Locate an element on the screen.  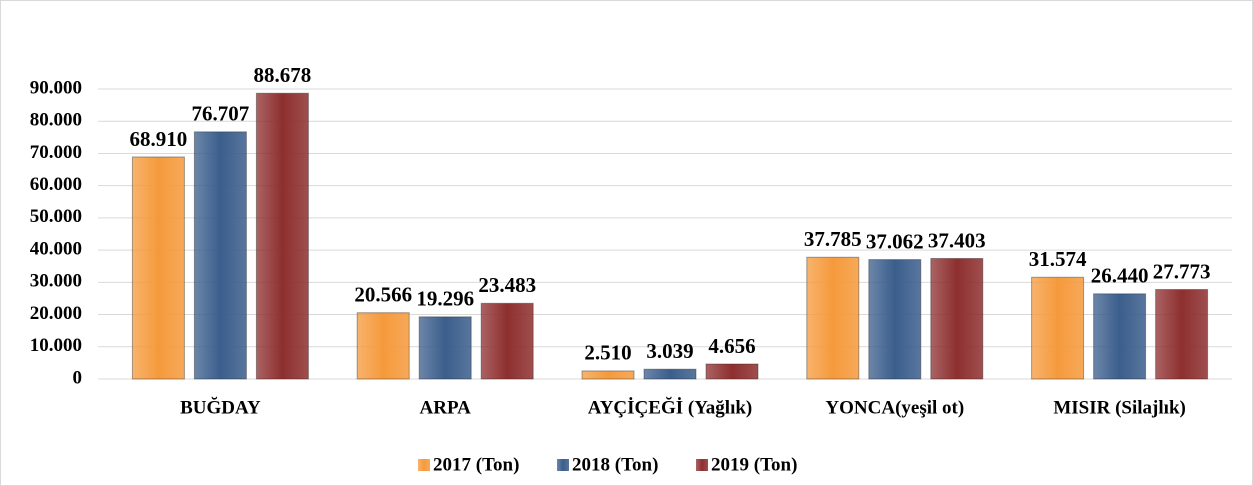
value-label: 27.773 is located at coordinates (1182, 271).